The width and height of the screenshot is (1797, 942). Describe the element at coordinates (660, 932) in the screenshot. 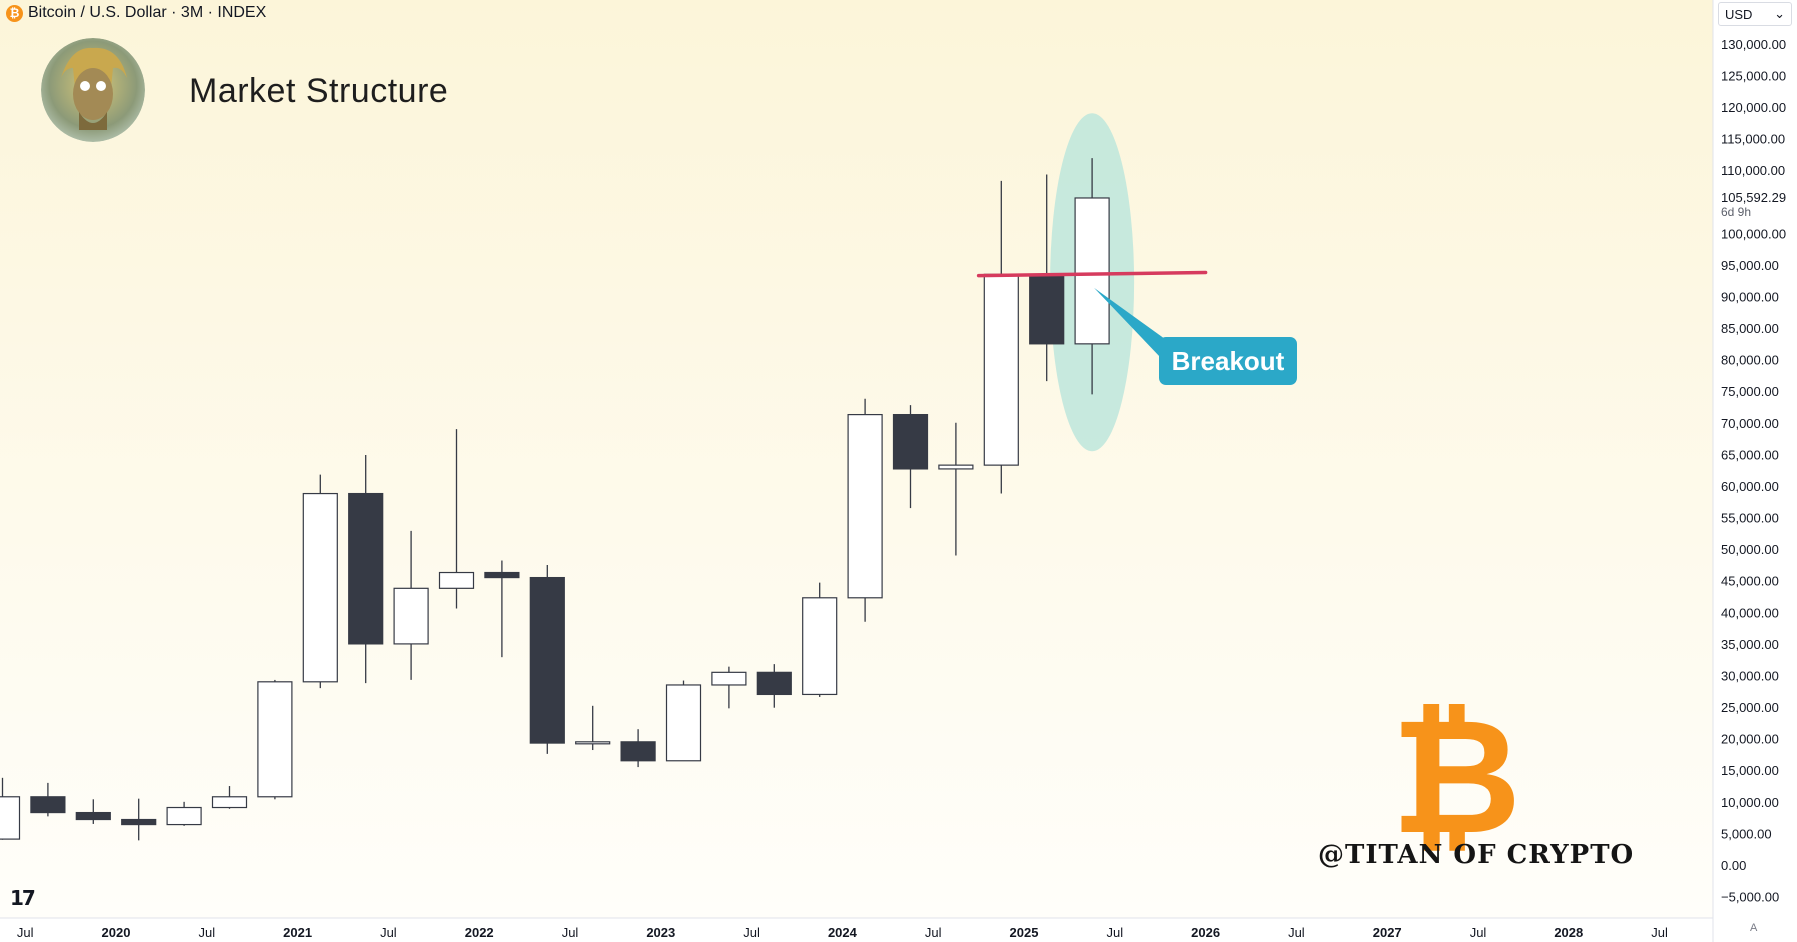

I see `time-tick-label: 2023` at that location.